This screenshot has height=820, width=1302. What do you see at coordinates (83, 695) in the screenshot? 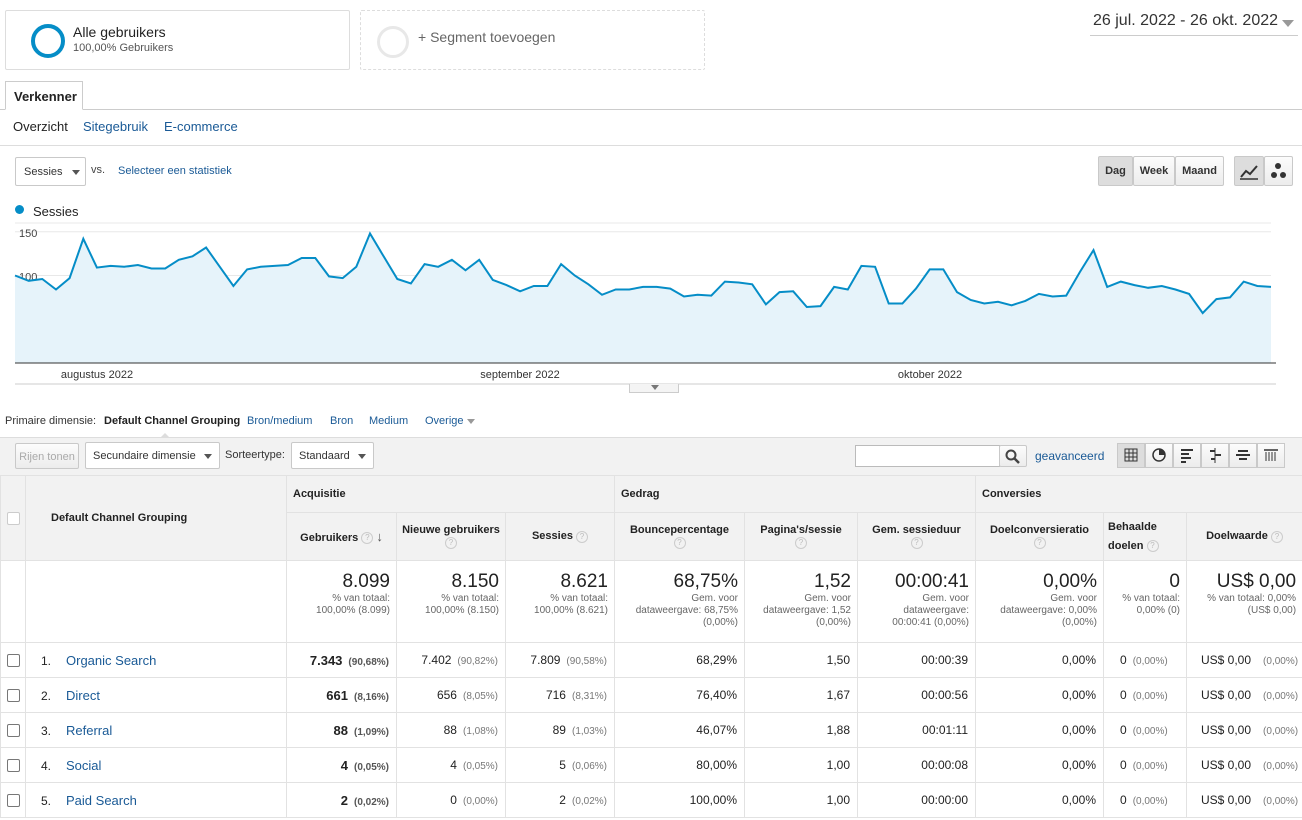
I see `row-channel-link: Direct` at bounding box center [83, 695].